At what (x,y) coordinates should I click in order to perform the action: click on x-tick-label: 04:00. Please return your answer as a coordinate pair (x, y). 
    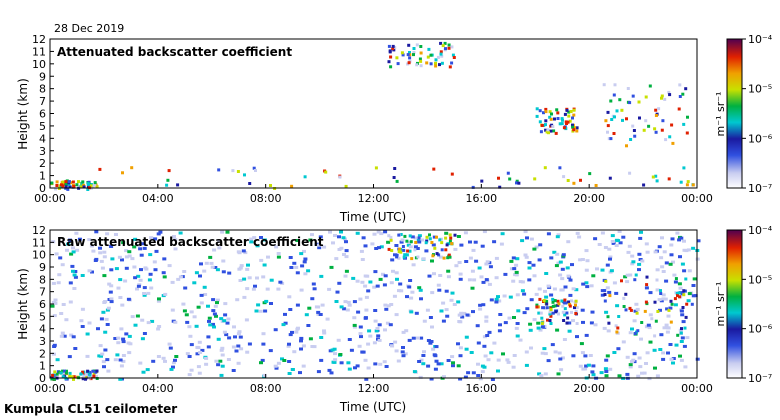
    Looking at the image, I should click on (158, 198).